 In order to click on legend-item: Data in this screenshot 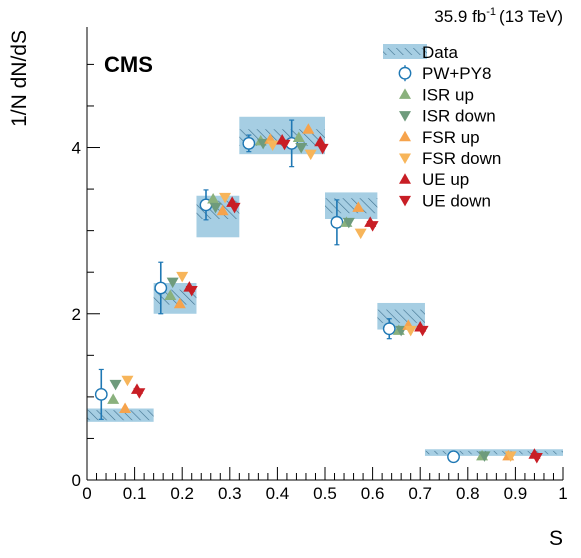, I will do `click(420, 52)`.